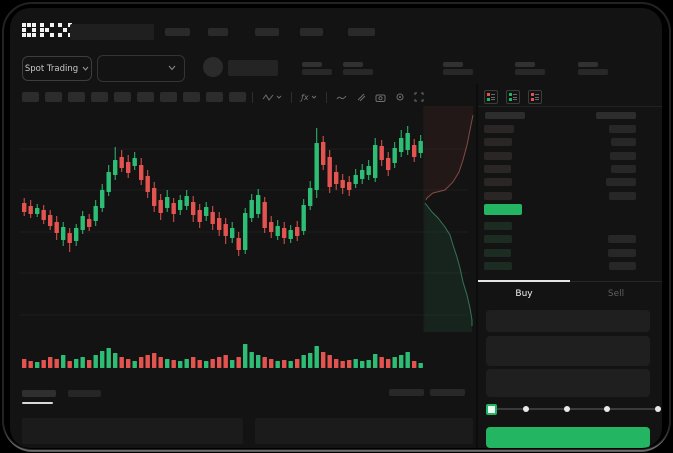  What do you see at coordinates (364, 431) in the screenshot?
I see `bottom-panel-right` at bounding box center [364, 431].